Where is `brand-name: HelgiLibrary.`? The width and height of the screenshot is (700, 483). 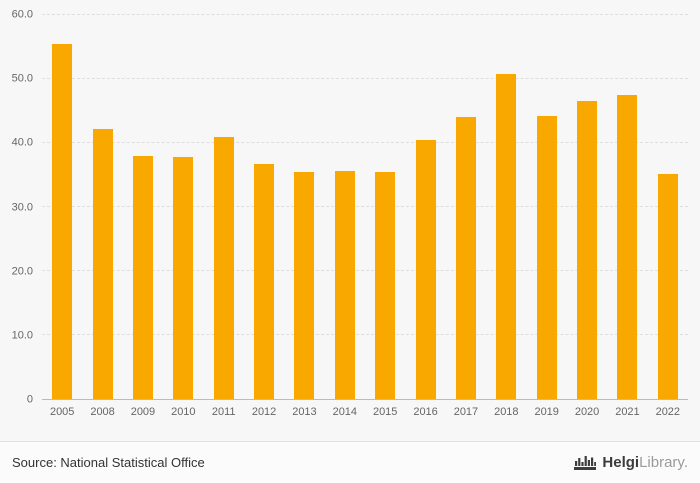
brand-name: HelgiLibrary. is located at coordinates (645, 462).